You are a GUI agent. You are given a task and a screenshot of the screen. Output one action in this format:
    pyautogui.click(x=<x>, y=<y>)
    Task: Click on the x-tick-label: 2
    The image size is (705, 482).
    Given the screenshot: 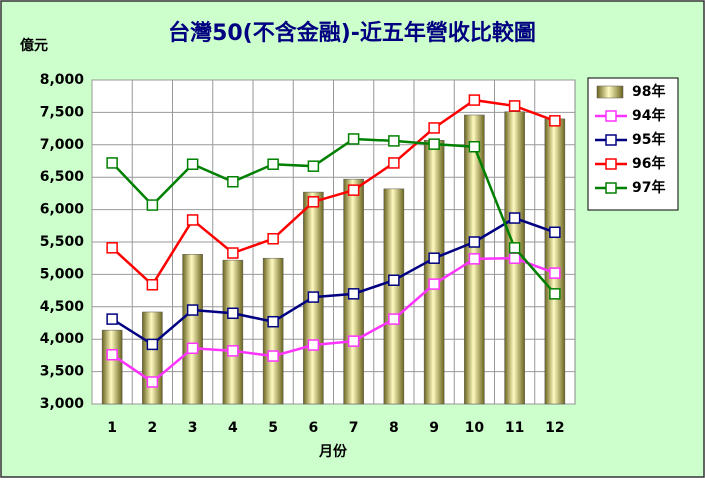 What is the action you would take?
    pyautogui.click(x=153, y=428)
    